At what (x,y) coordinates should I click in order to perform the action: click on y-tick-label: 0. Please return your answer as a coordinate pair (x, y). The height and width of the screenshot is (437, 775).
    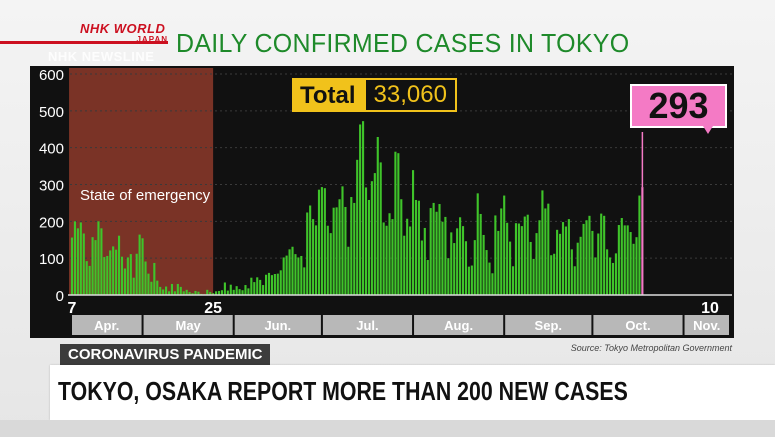
    Looking at the image, I should click on (60, 296).